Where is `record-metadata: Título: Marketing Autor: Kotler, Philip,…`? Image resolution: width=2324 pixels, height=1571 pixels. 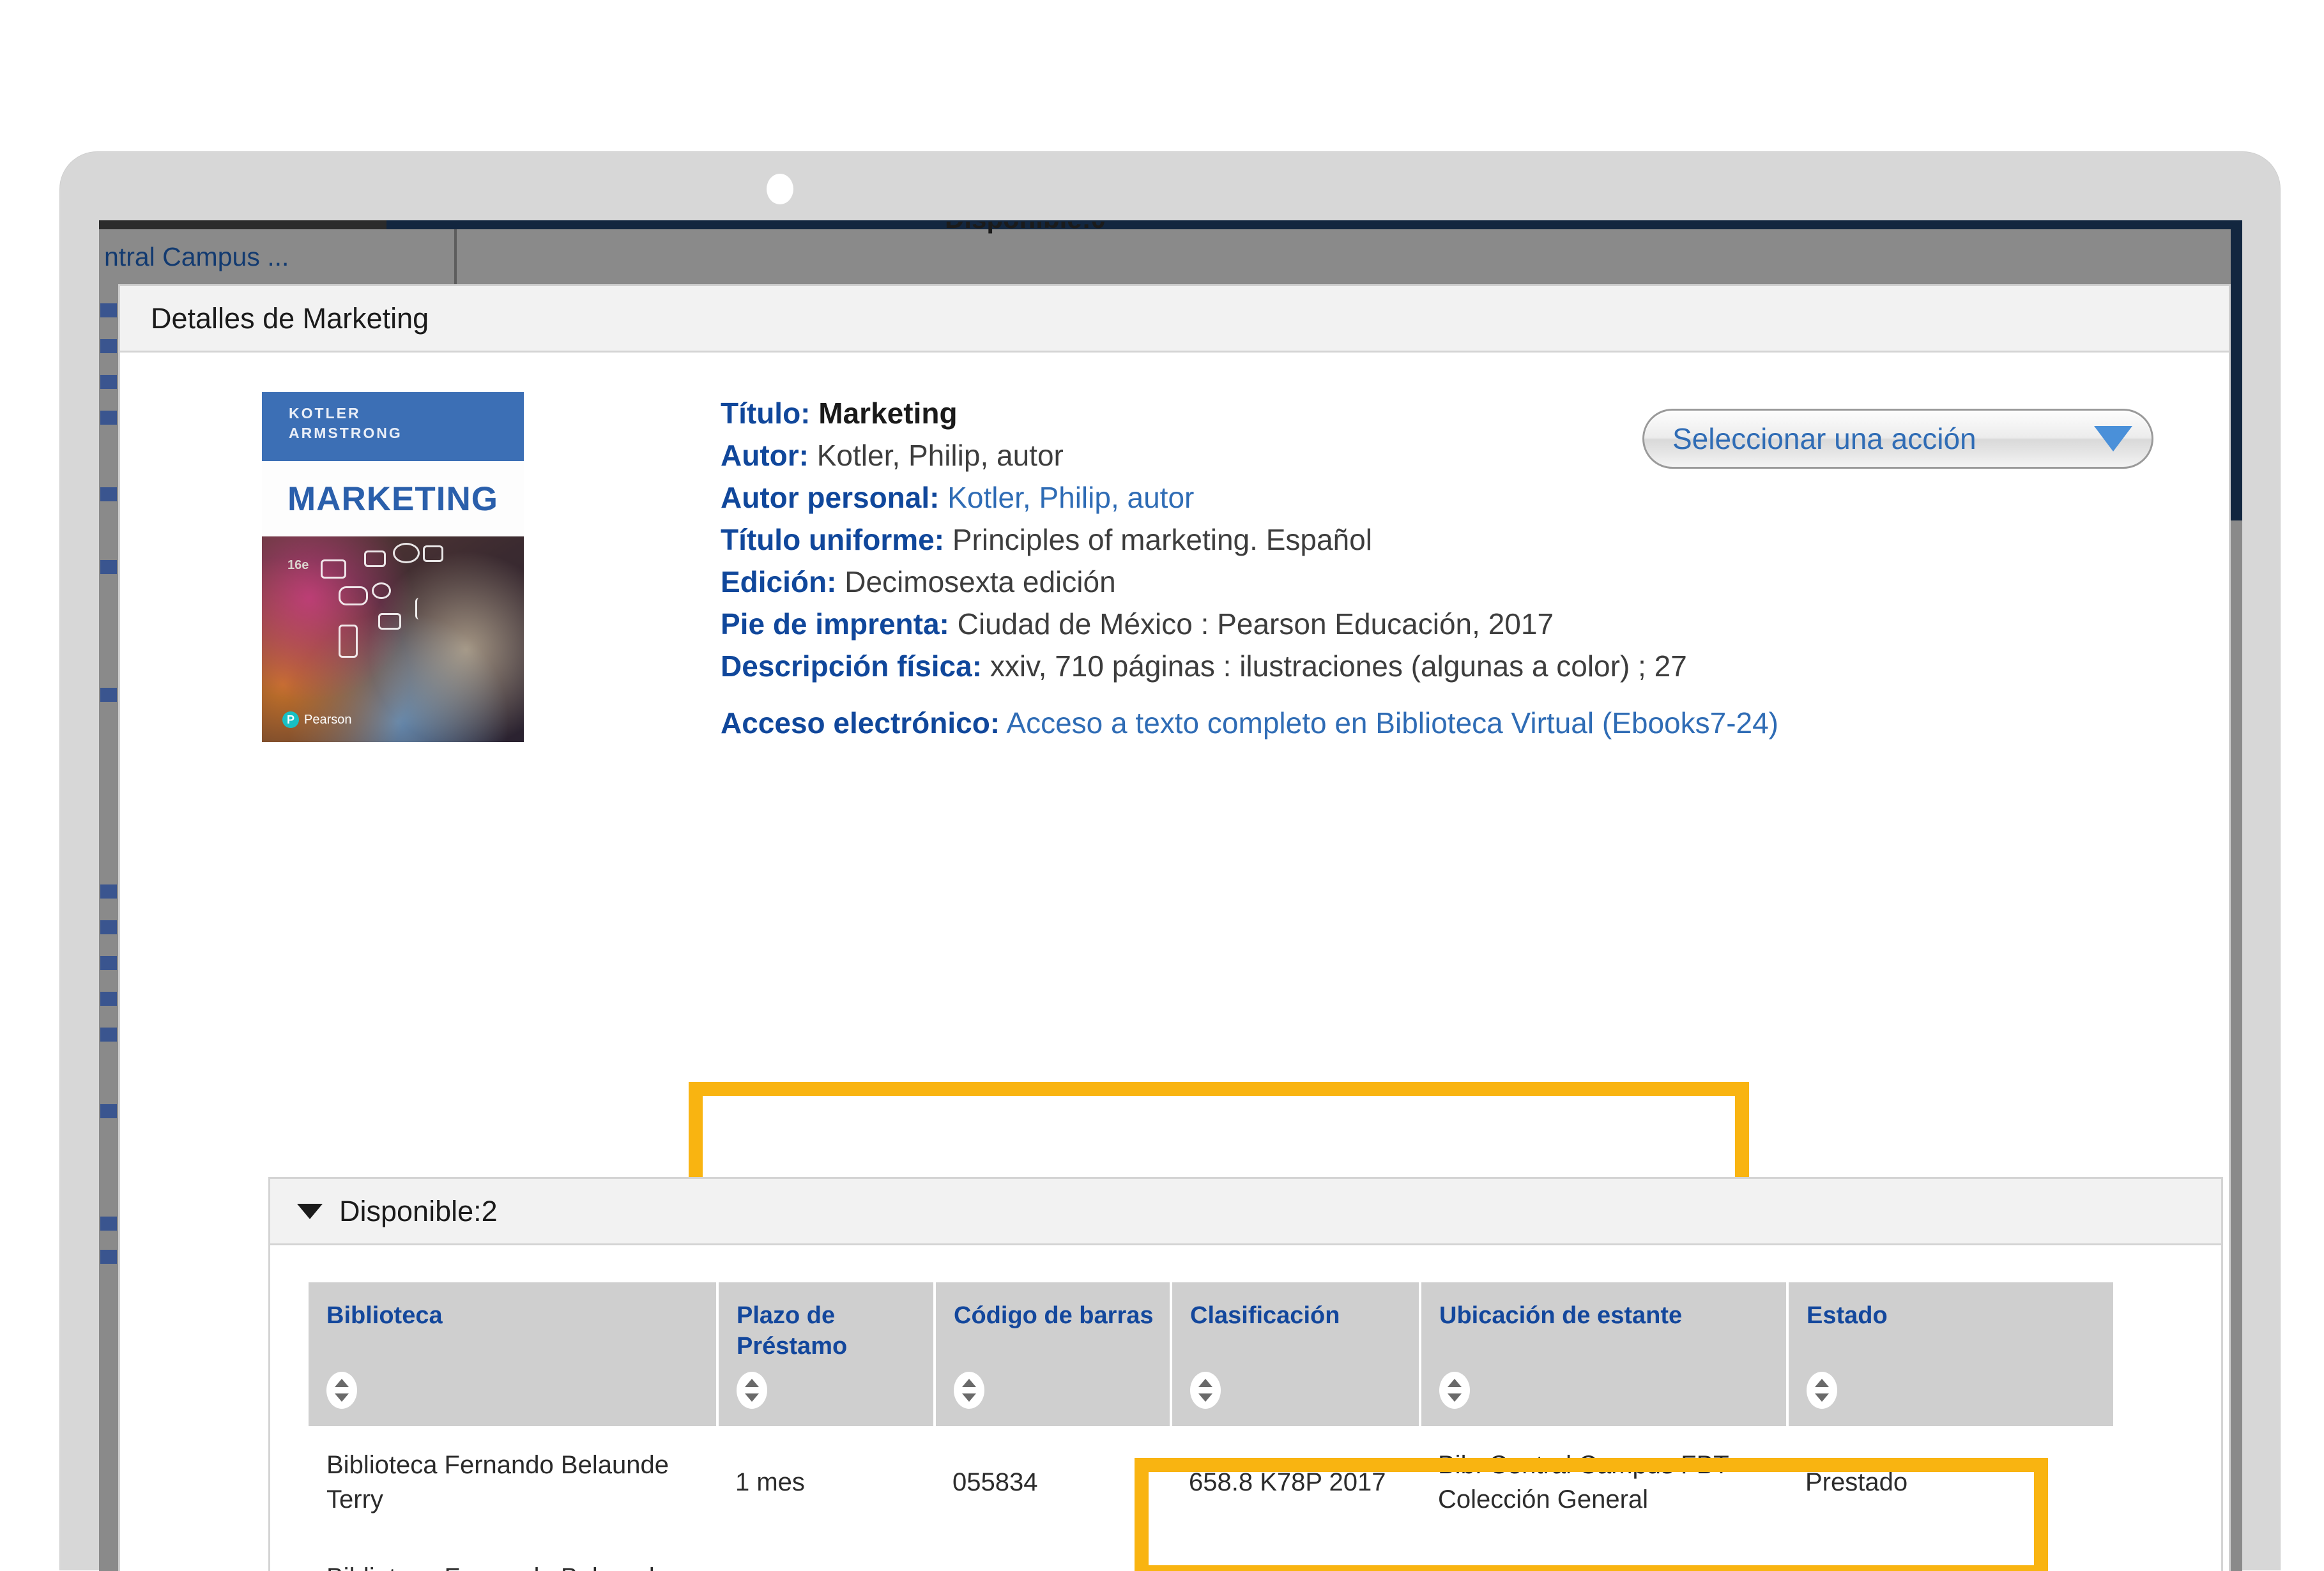 record-metadata: Título: Marketing Autor: Kotler, Philip,… is located at coordinates (1276, 568).